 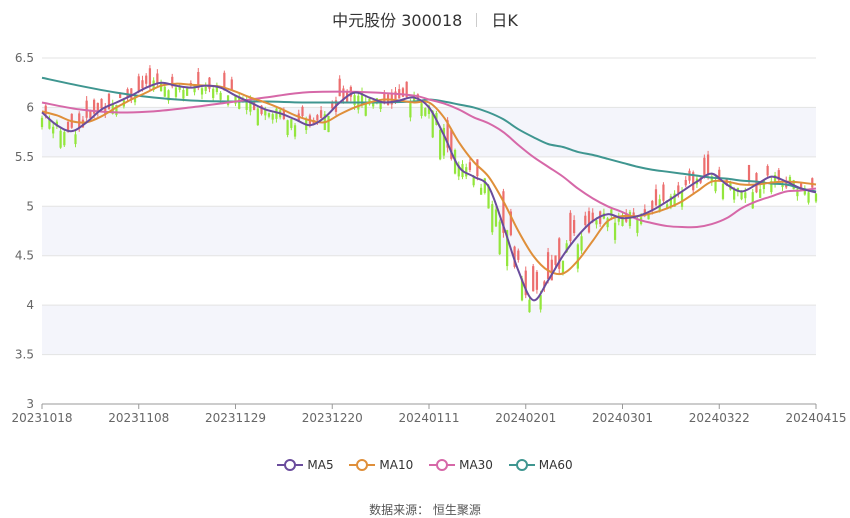 I want to click on source-provider: 恒生聚源, so click(x=456, y=510).